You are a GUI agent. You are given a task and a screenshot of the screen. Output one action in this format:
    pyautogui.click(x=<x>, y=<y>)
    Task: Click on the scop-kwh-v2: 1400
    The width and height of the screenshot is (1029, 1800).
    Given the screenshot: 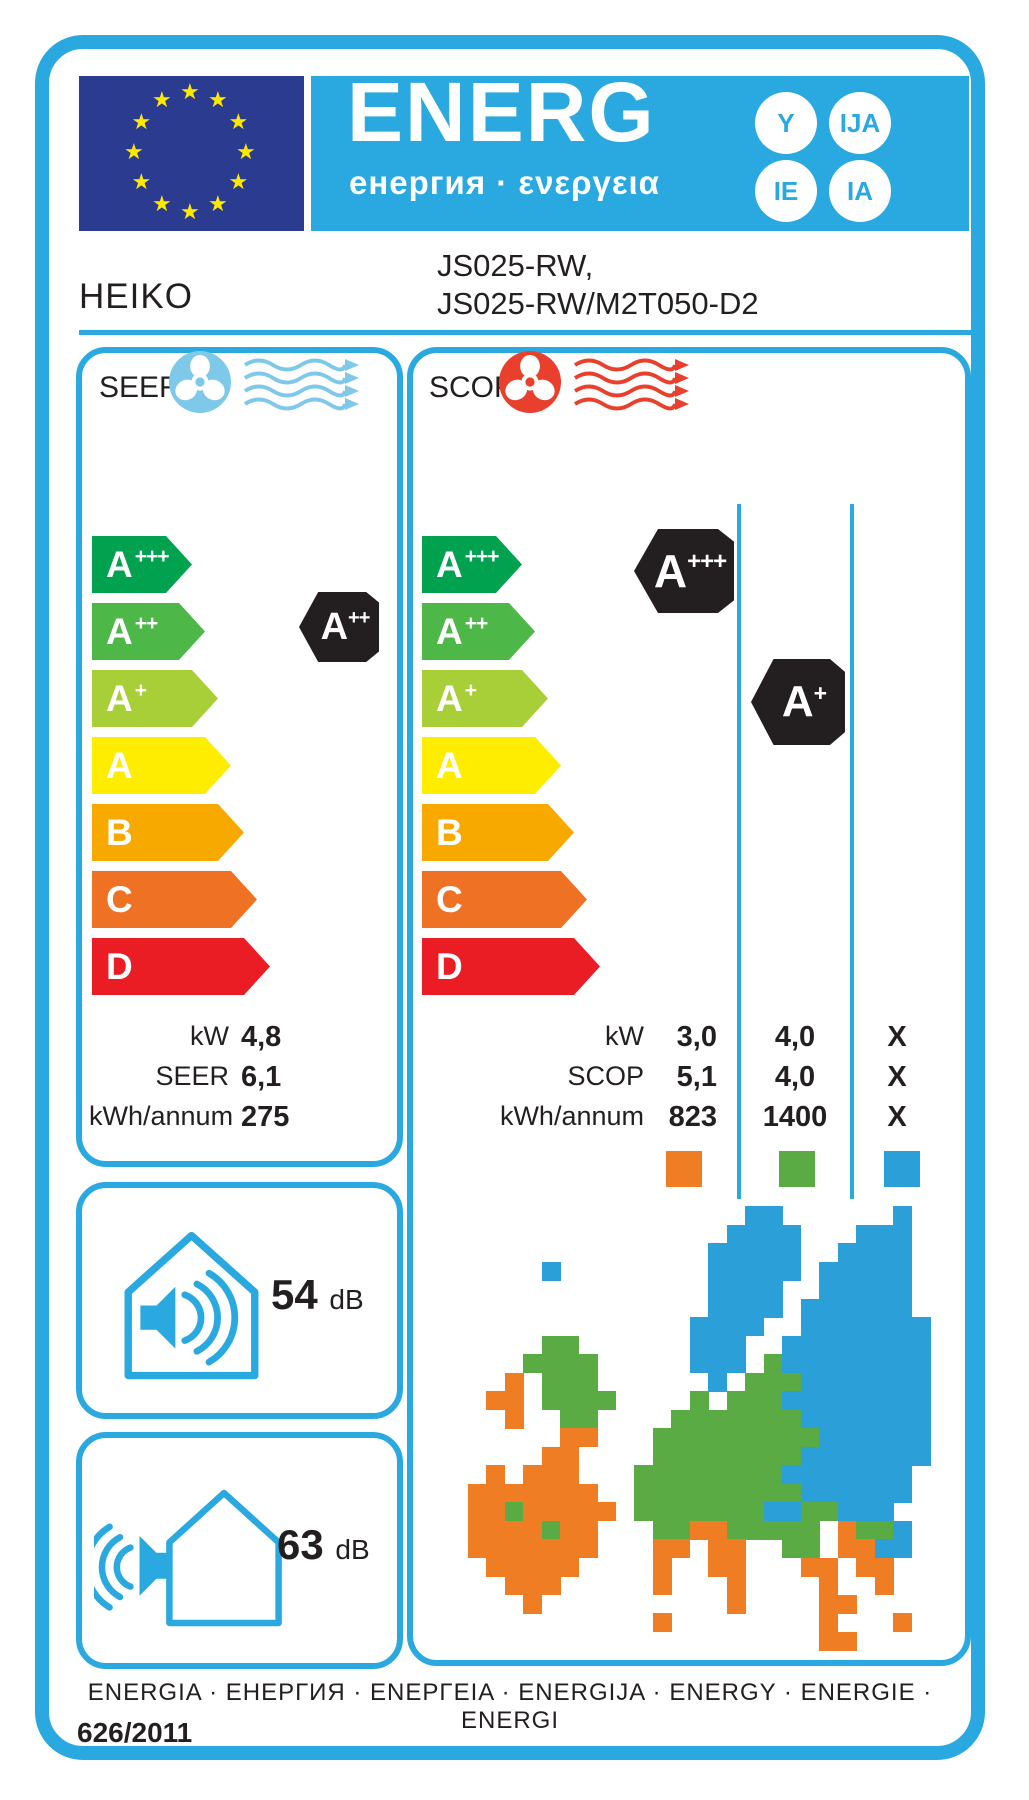 What is the action you would take?
    pyautogui.click(x=795, y=1117)
    